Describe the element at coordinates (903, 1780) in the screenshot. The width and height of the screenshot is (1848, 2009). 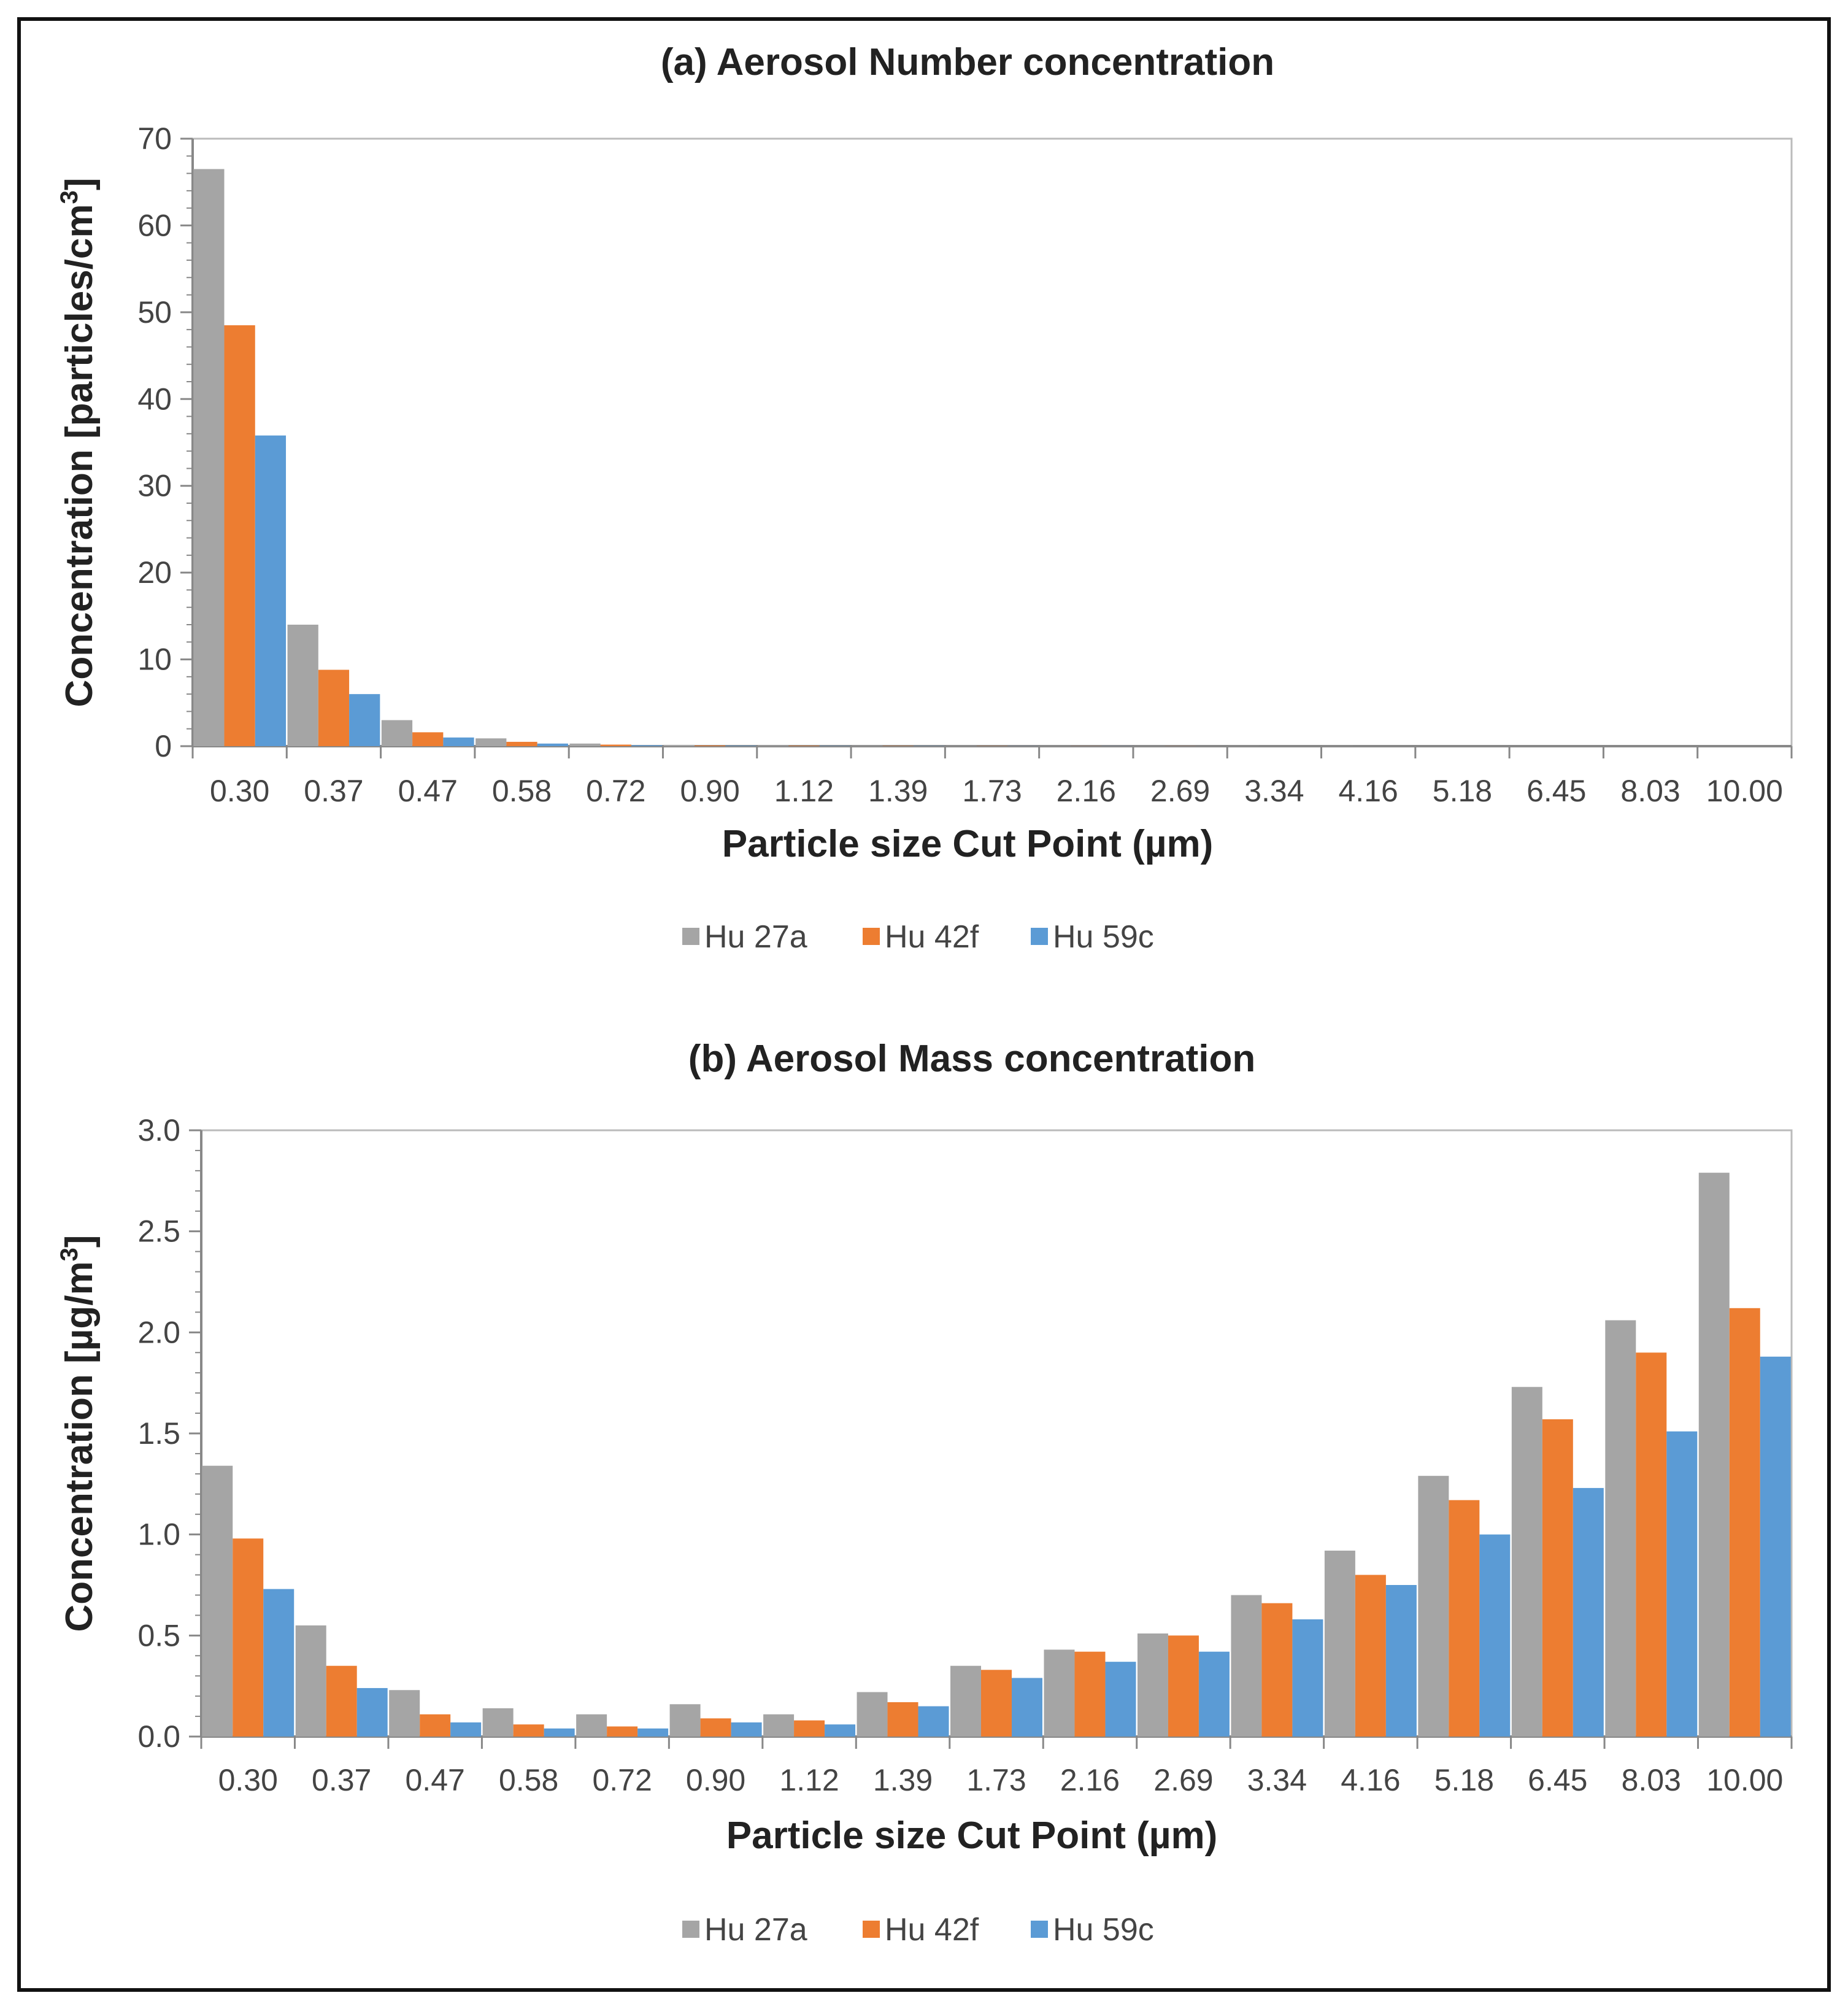
I see `chart-b-x-tick-label: 1.39` at that location.